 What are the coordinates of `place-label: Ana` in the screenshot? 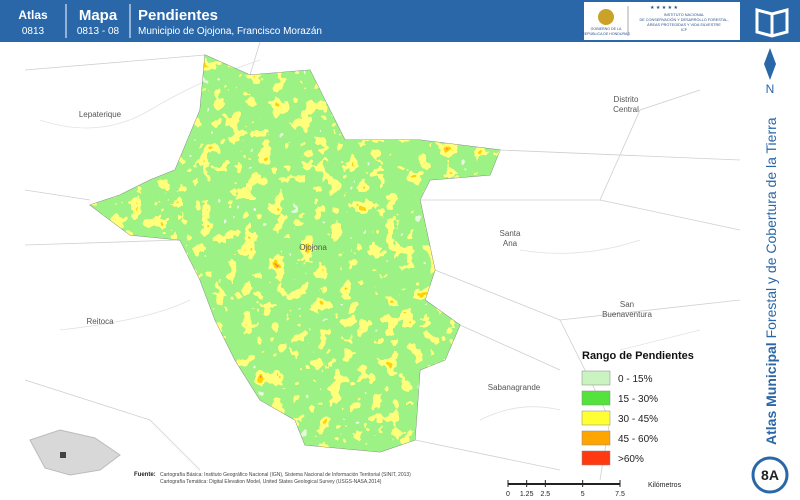 It's located at (510, 243).